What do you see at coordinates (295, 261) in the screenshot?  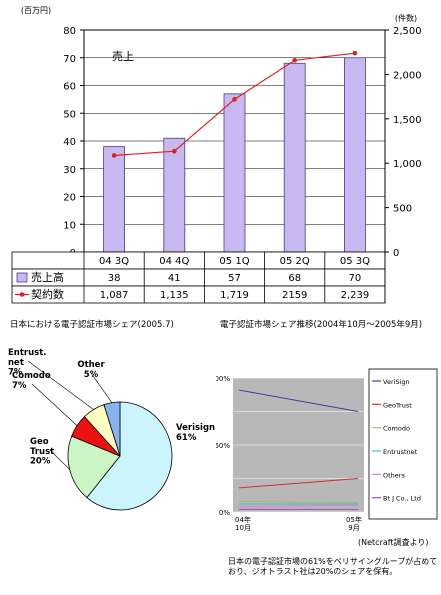 I see `x-tick-label: 05 2Q` at bounding box center [295, 261].